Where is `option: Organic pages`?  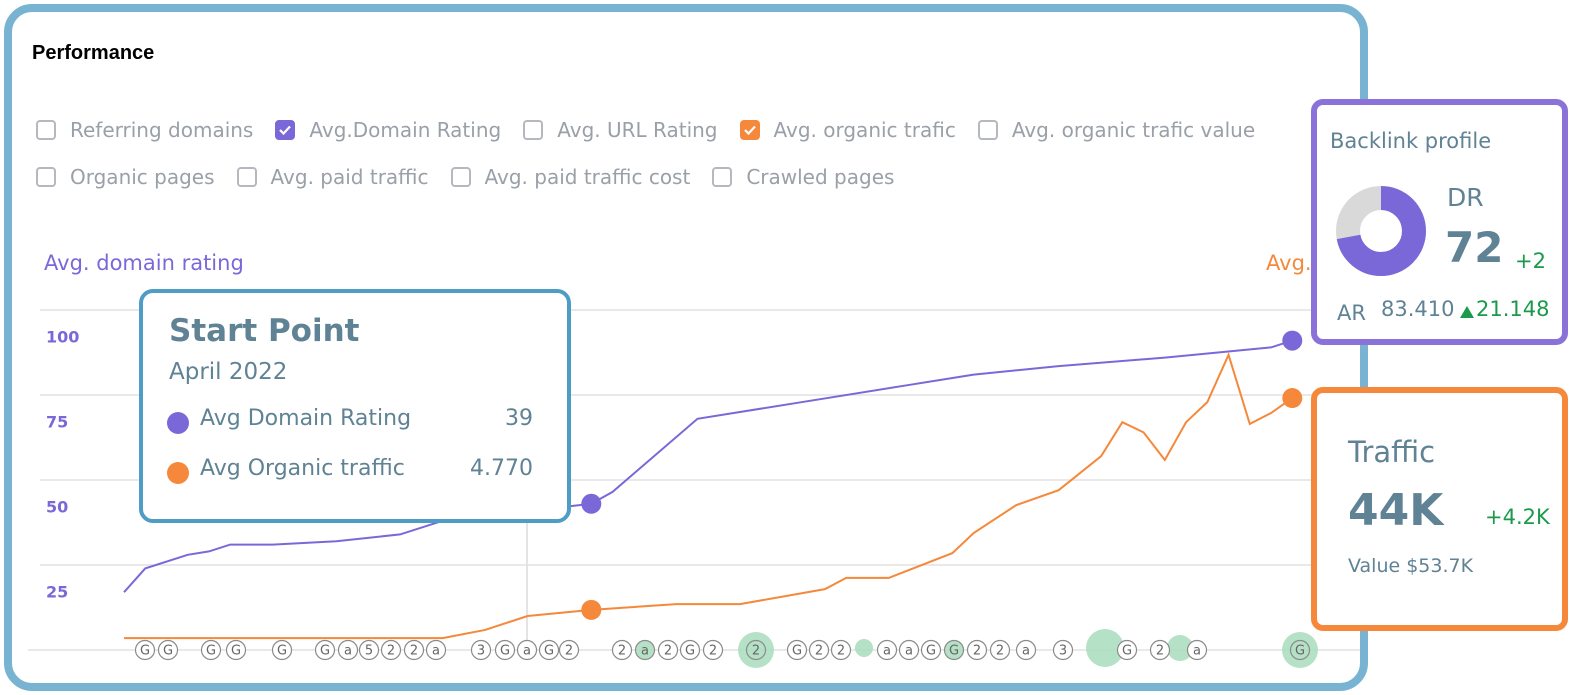
option: Organic pages is located at coordinates (125, 177).